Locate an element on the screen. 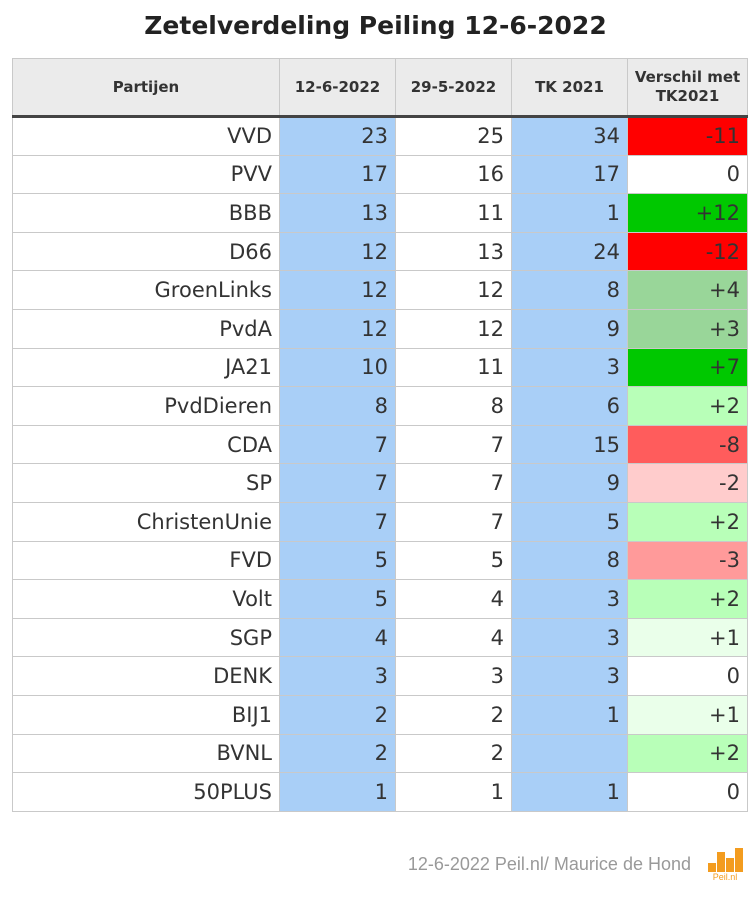 The width and height of the screenshot is (751, 900). table-row: PvdDieren 8 8 6 +2 is located at coordinates (380, 406).